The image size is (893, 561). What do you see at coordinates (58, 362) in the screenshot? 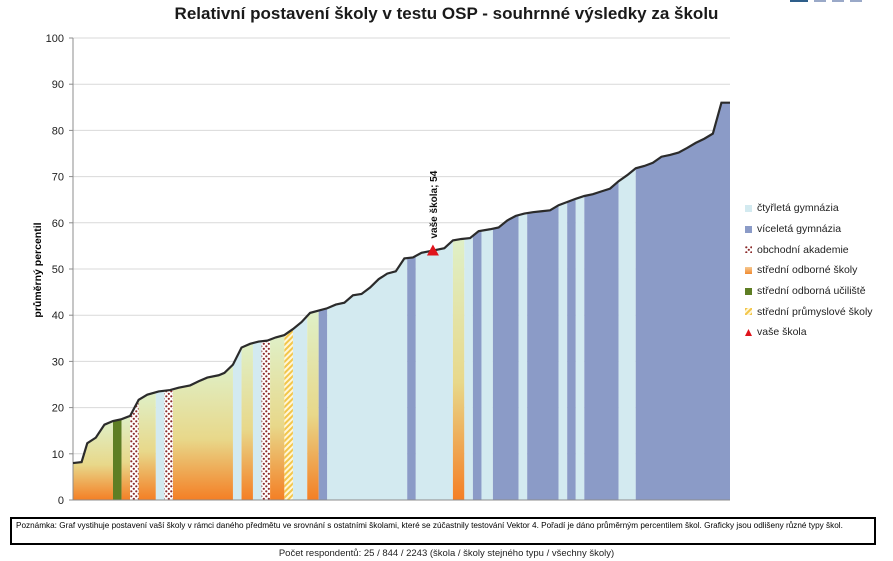
I see `y-tick-label: 30` at bounding box center [58, 362].